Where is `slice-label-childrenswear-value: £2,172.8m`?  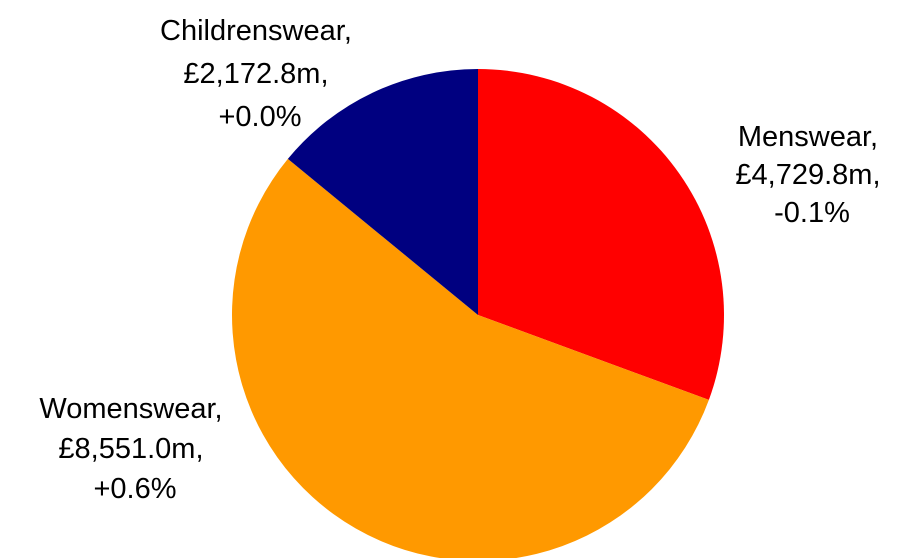 slice-label-childrenswear-value: £2,172.8m is located at coordinates (251, 74).